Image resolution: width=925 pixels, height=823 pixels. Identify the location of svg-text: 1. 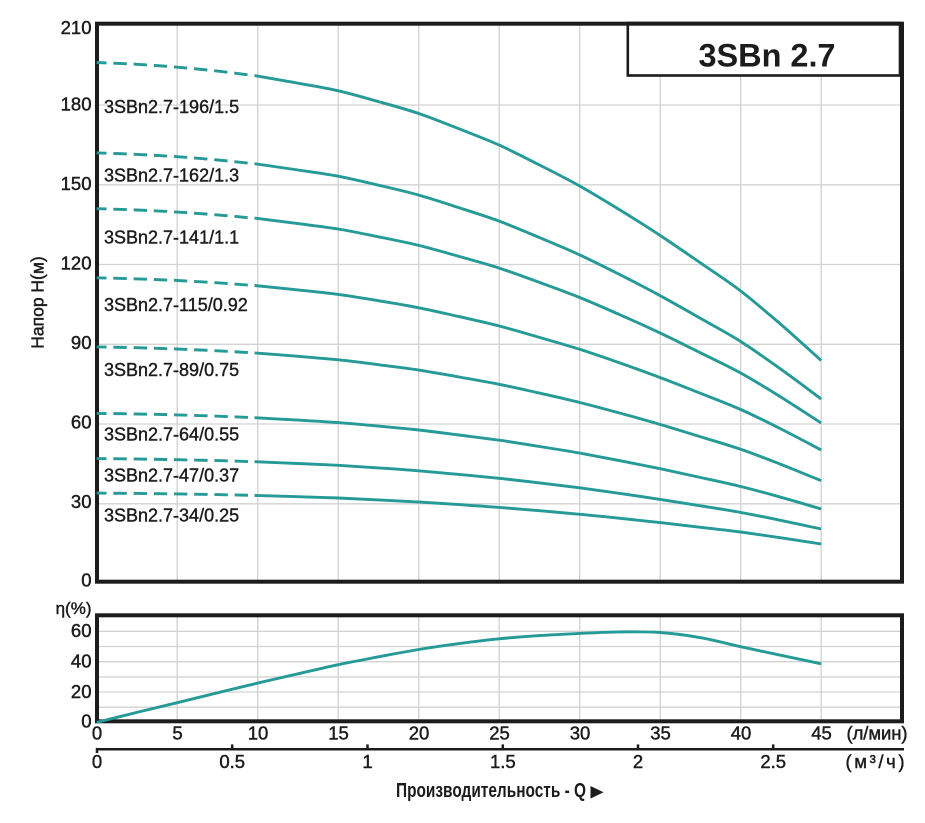
(367, 761).